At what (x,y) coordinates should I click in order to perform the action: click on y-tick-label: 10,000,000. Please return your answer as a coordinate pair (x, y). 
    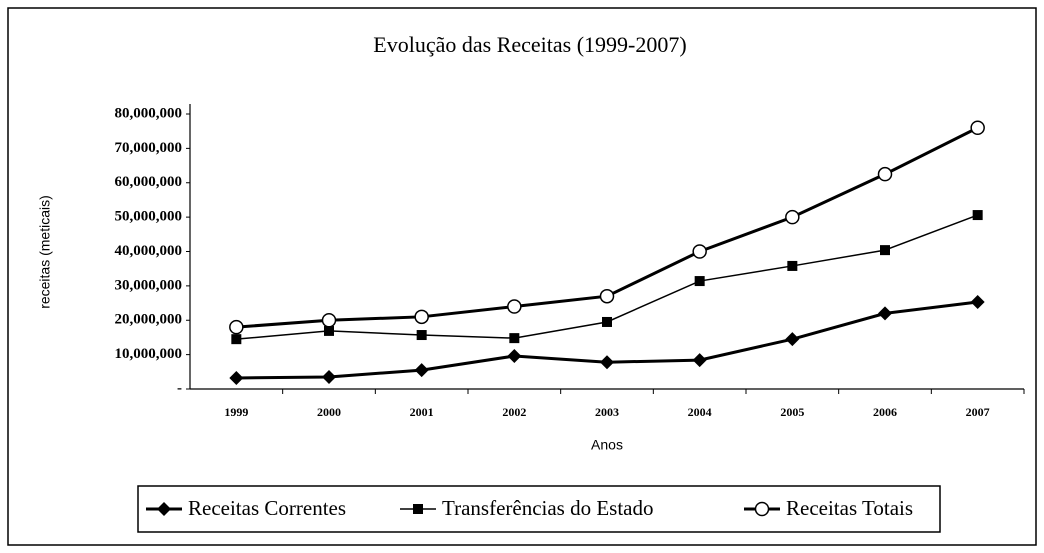
    Looking at the image, I should click on (149, 354).